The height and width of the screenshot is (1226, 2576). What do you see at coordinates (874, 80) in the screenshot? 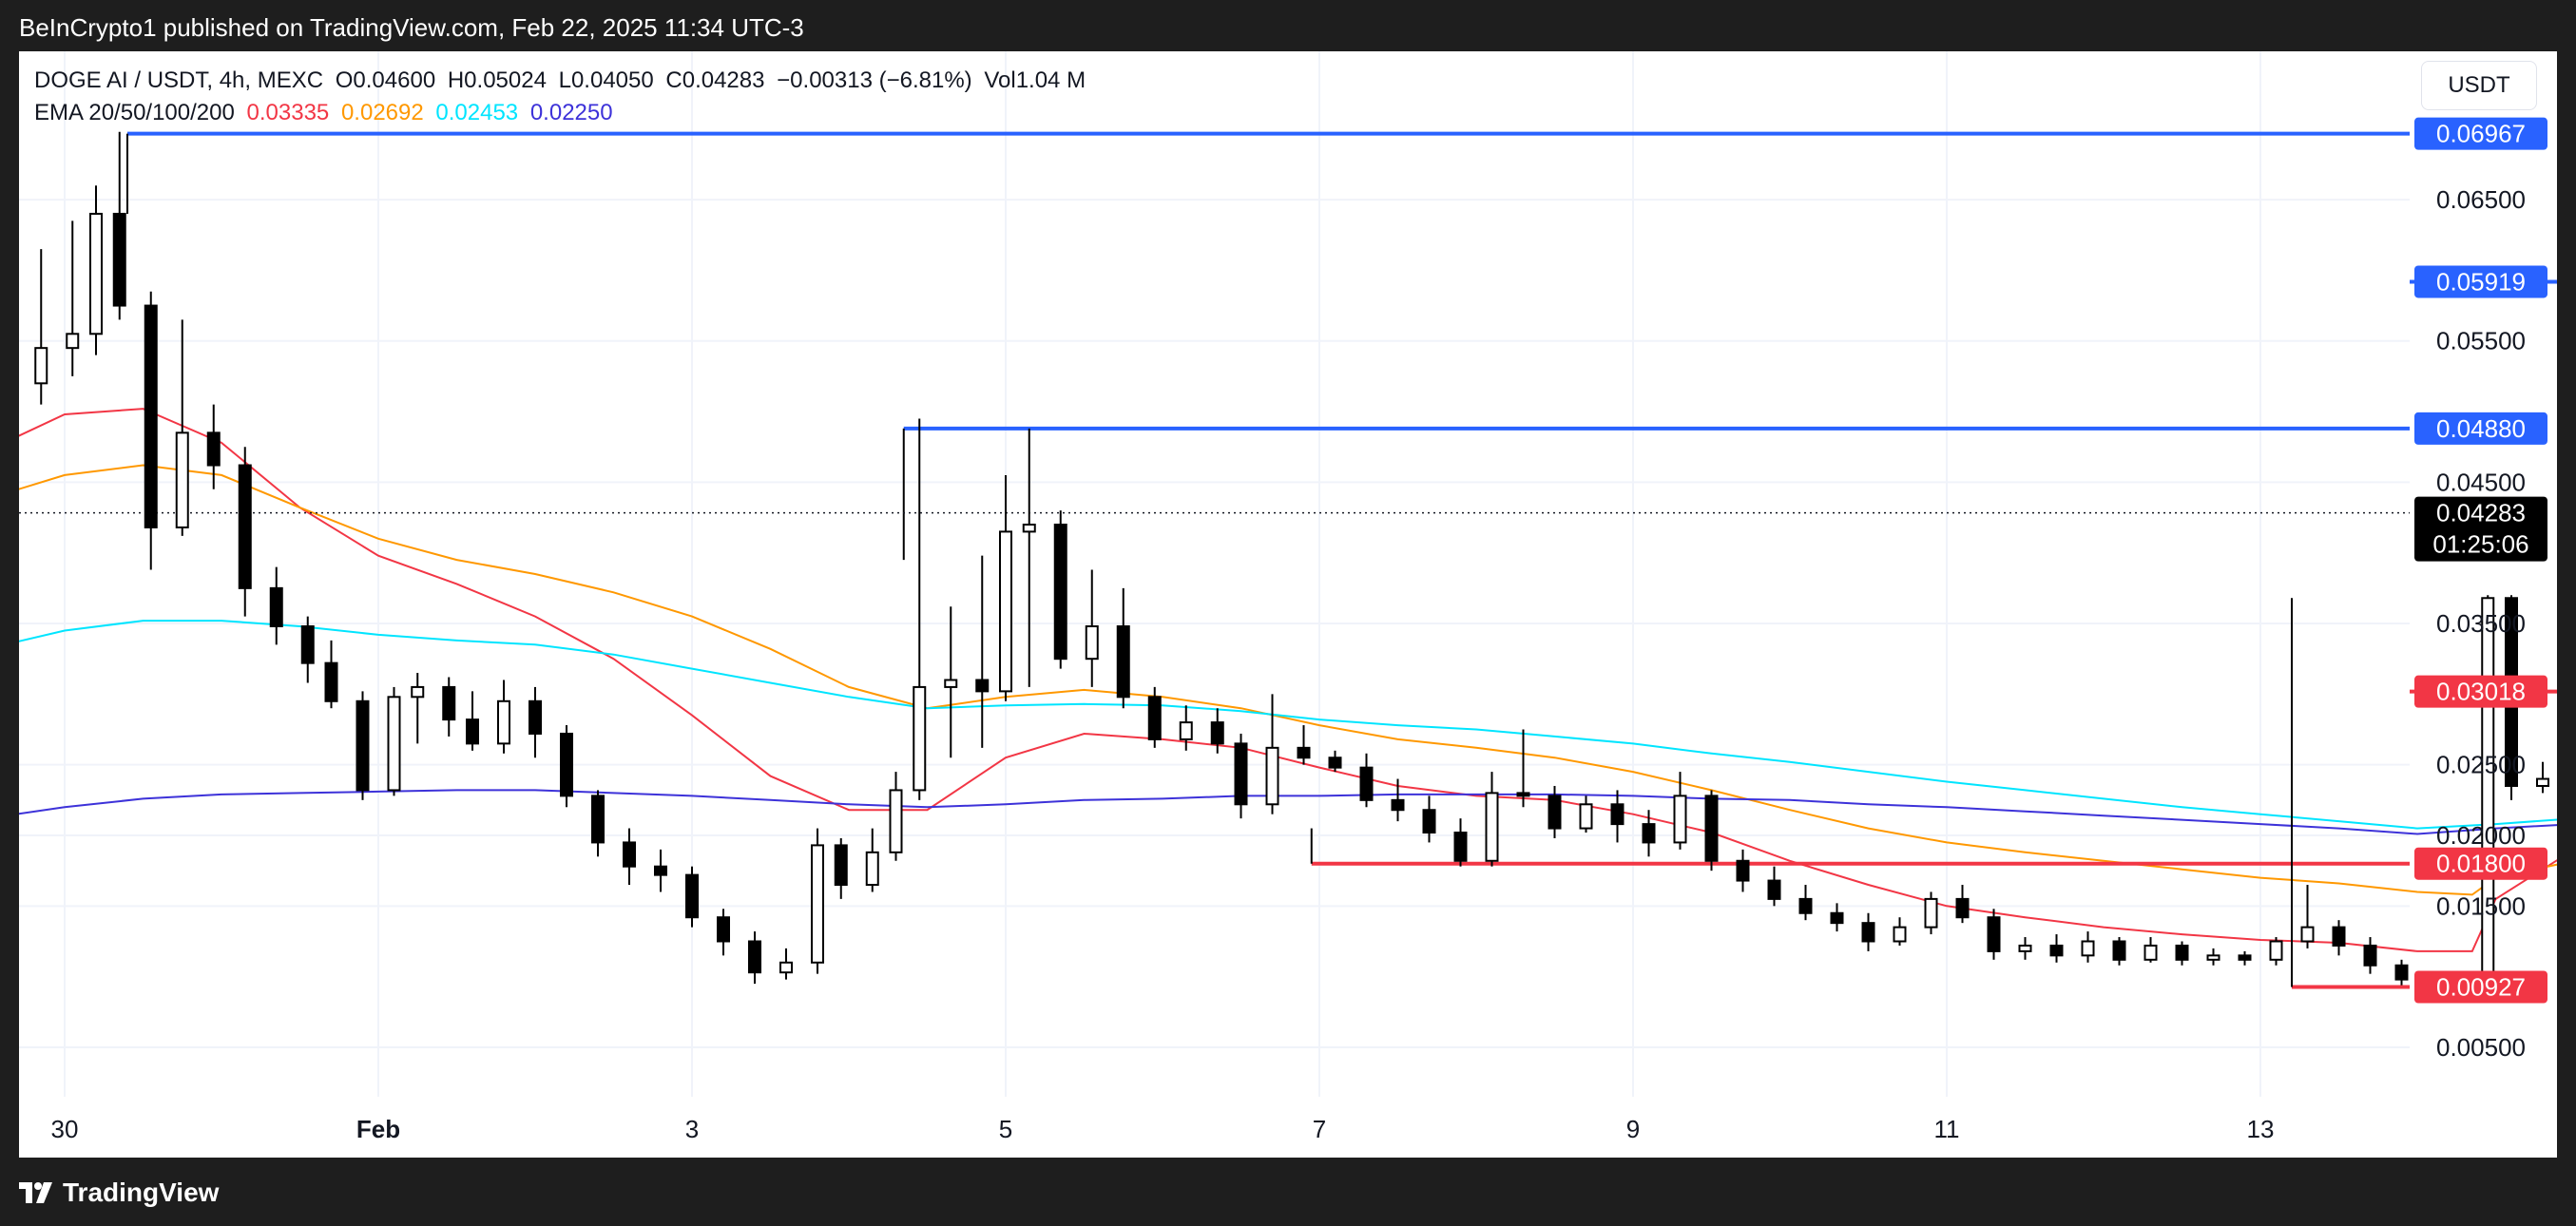
I see `change-value: −0.00313 (−6.81%)` at bounding box center [874, 80].